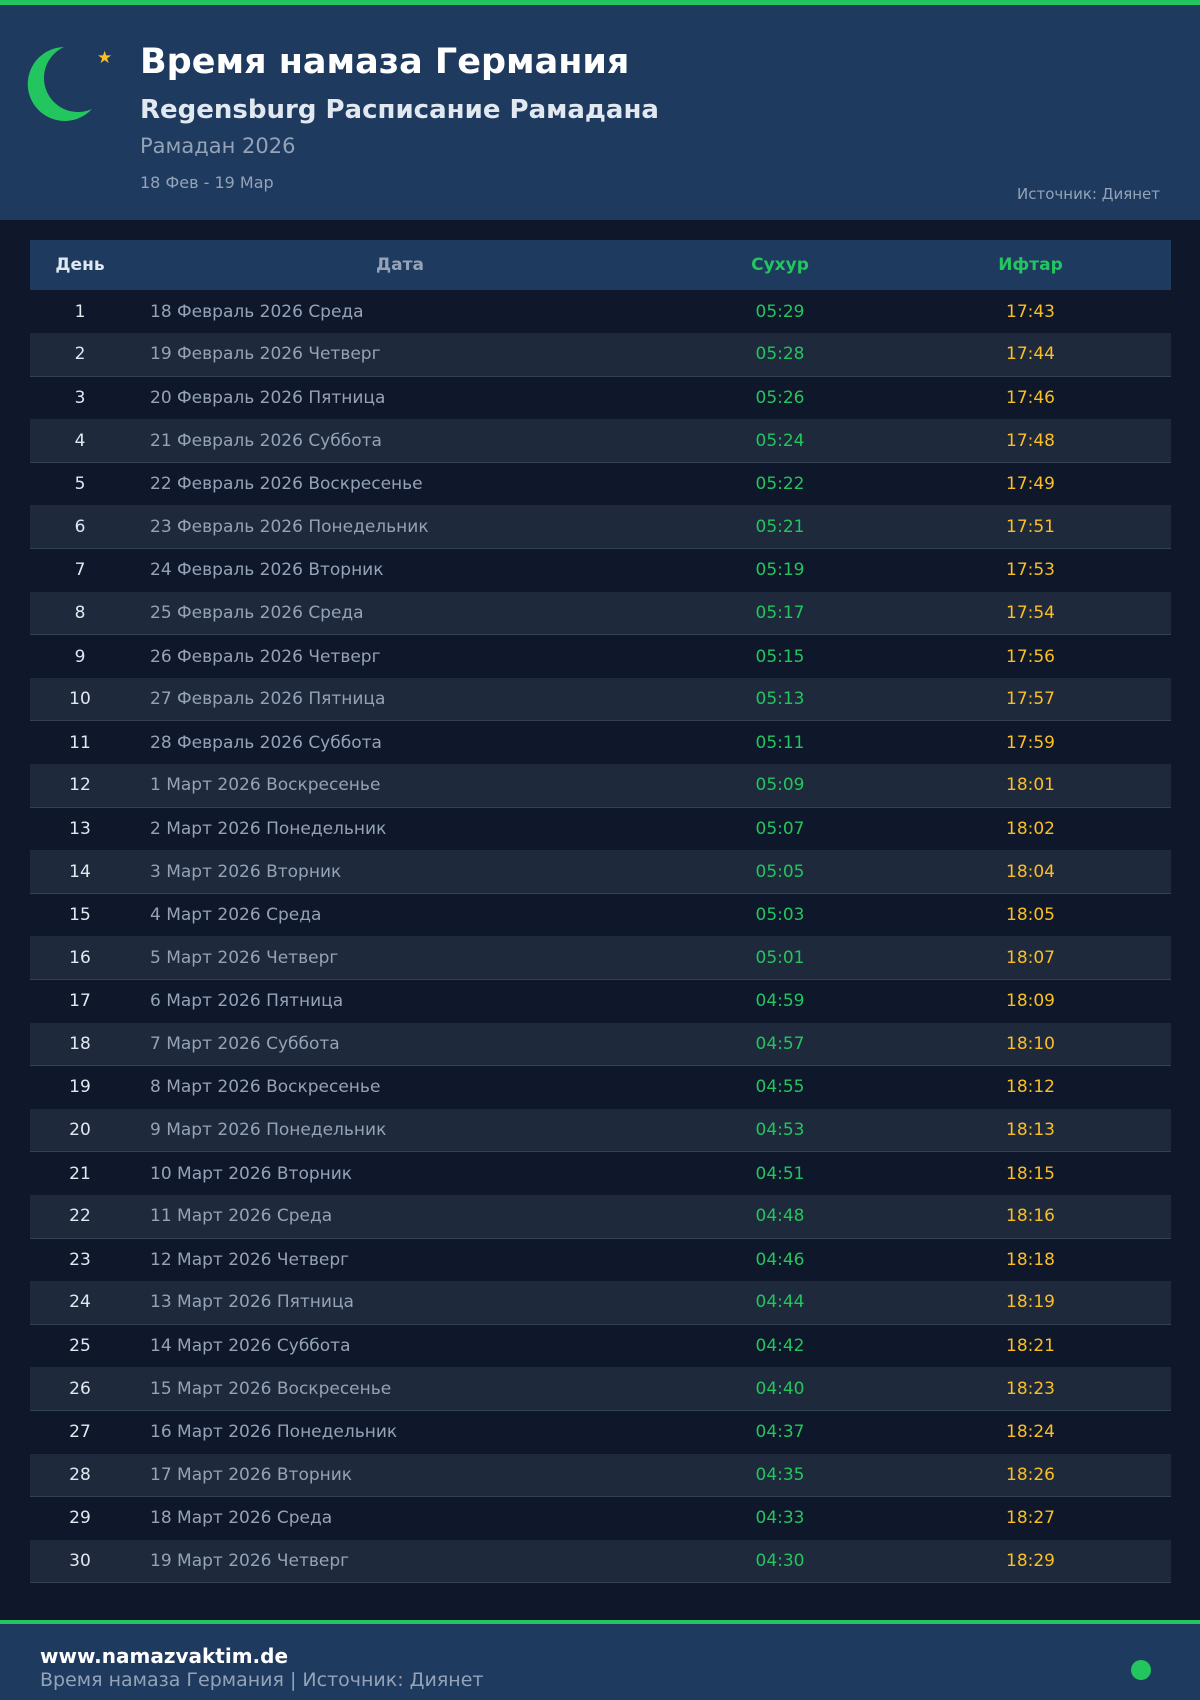 This screenshot has width=1200, height=1700. I want to click on day-cell: 29, so click(80, 1518).